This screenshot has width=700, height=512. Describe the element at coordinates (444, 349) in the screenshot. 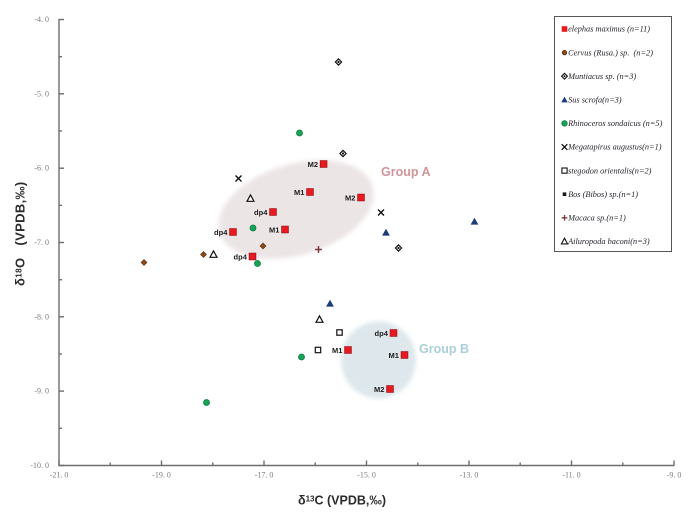

I see `svg-text: Group B` at that location.